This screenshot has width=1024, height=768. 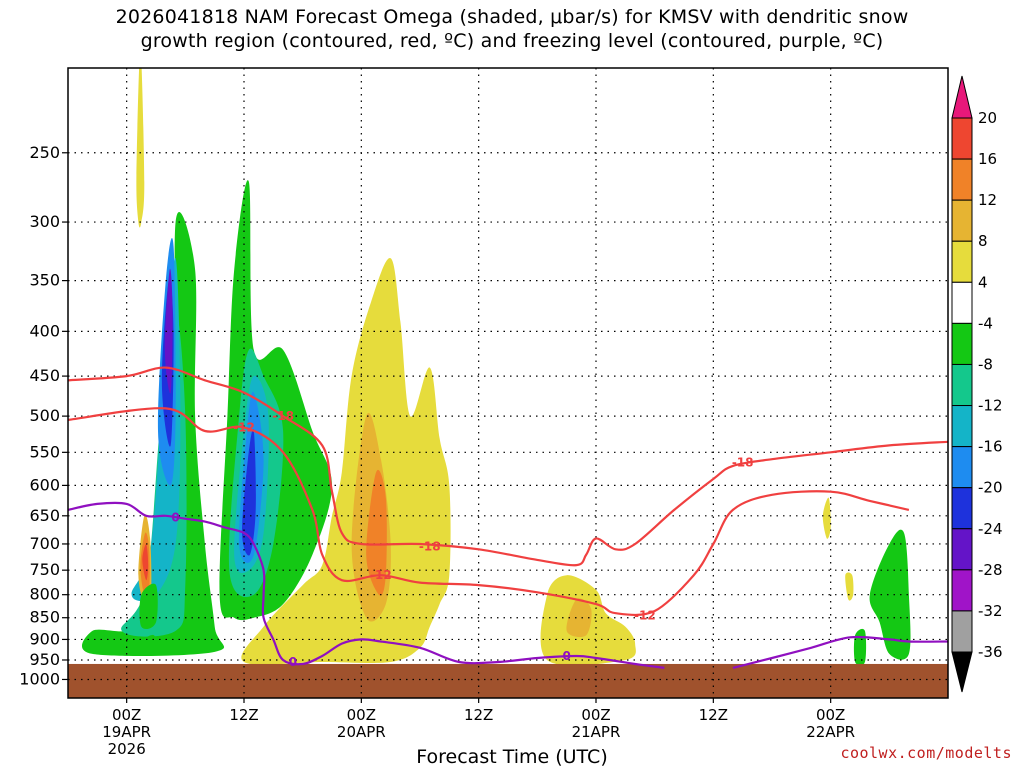 What do you see at coordinates (962, 97) in the screenshot?
I see `colorbar-top-arrow` at bounding box center [962, 97].